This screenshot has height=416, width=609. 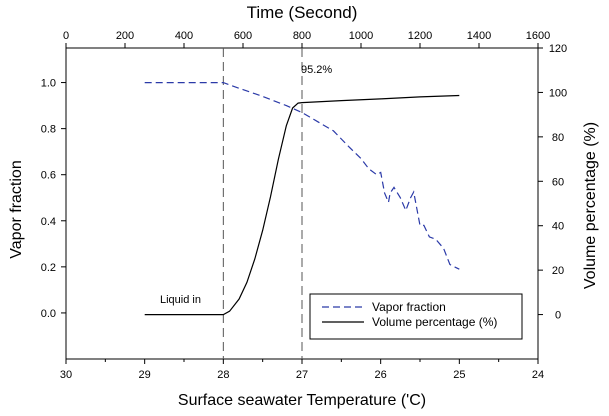 I want to click on liquid-in-annotation: Liquid in, so click(x=180, y=300).